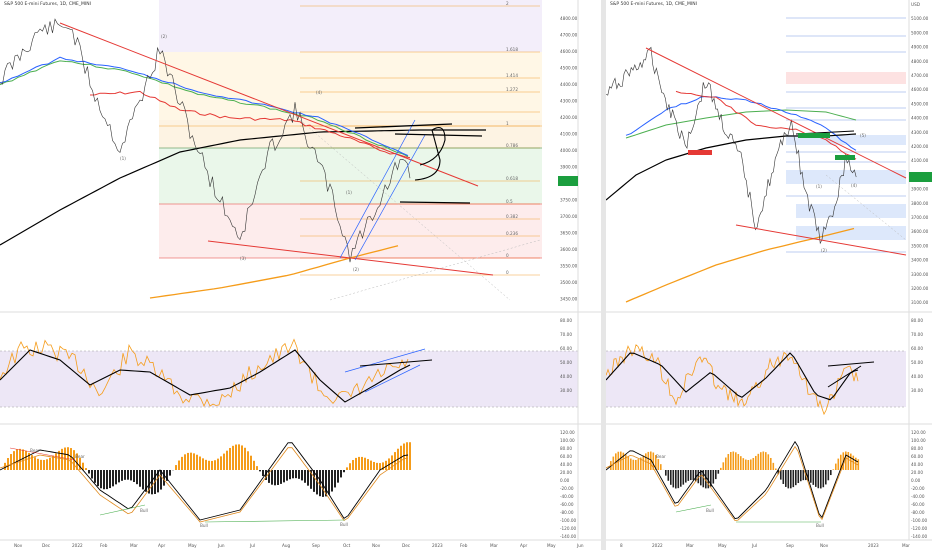  I want to click on rsi-axis-label: 50.00, so click(917, 362).